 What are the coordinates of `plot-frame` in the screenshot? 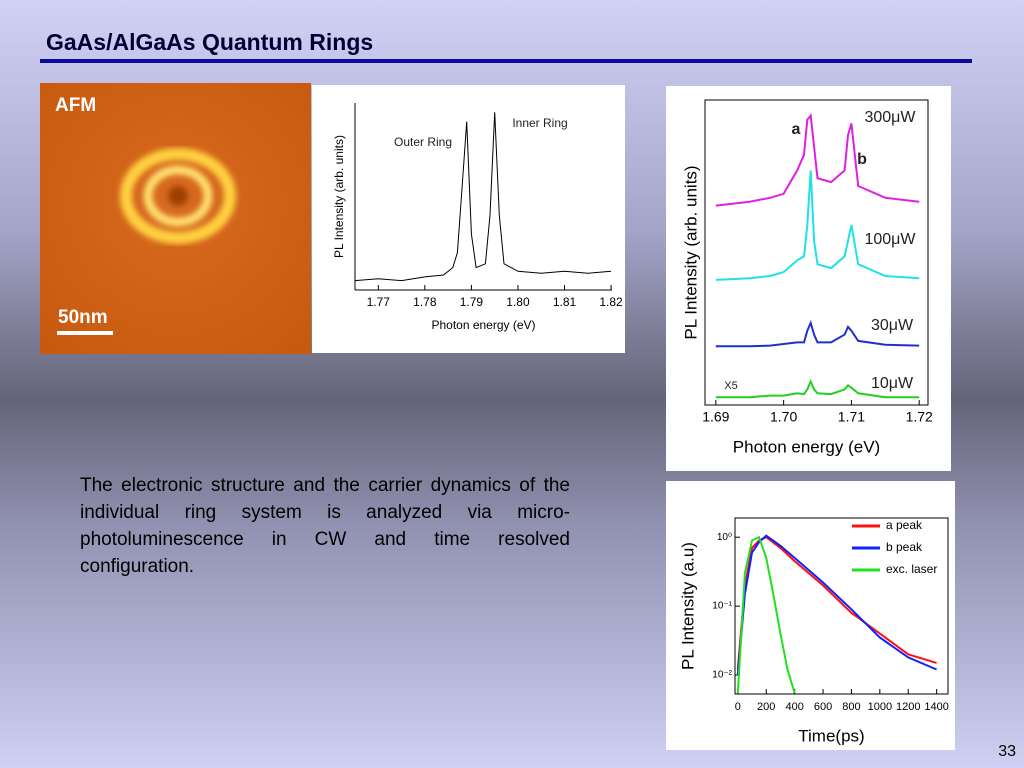 It's located at (816, 252).